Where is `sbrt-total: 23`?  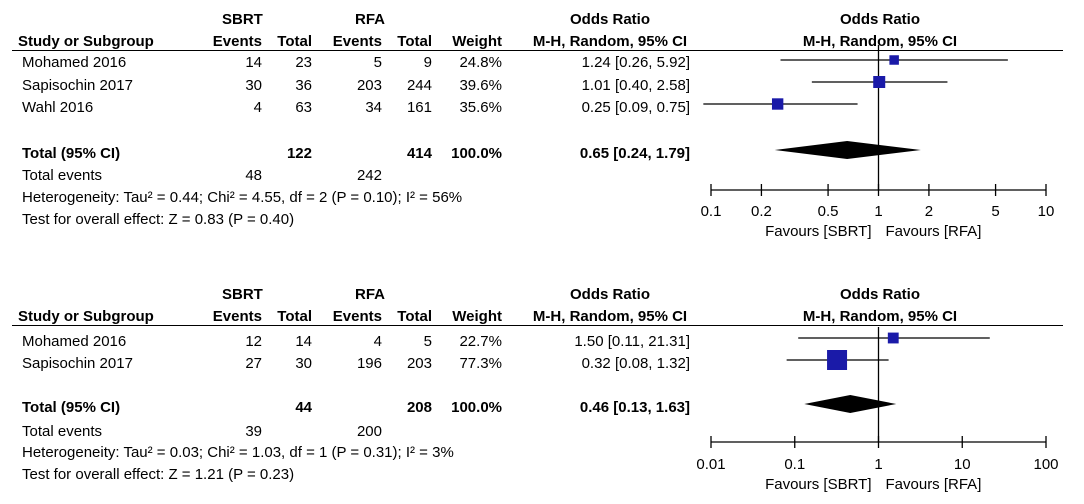
sbrt-total: 23 is located at coordinates (303, 62).